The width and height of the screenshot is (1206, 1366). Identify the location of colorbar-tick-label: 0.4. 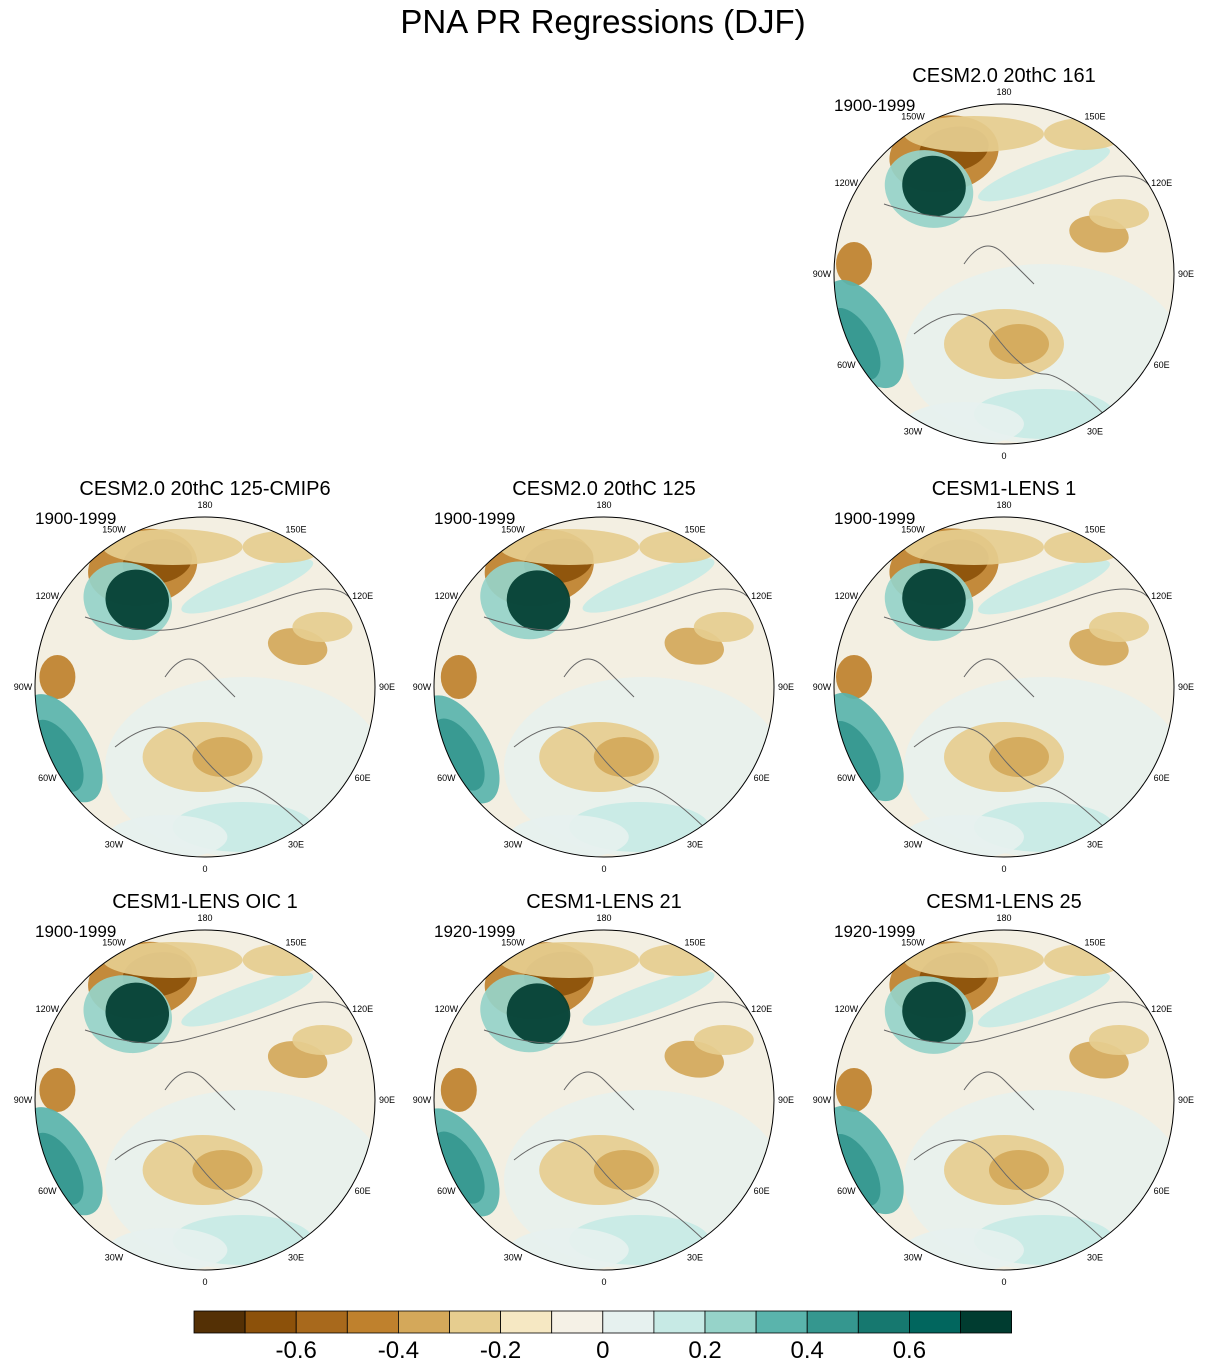
(807, 1350).